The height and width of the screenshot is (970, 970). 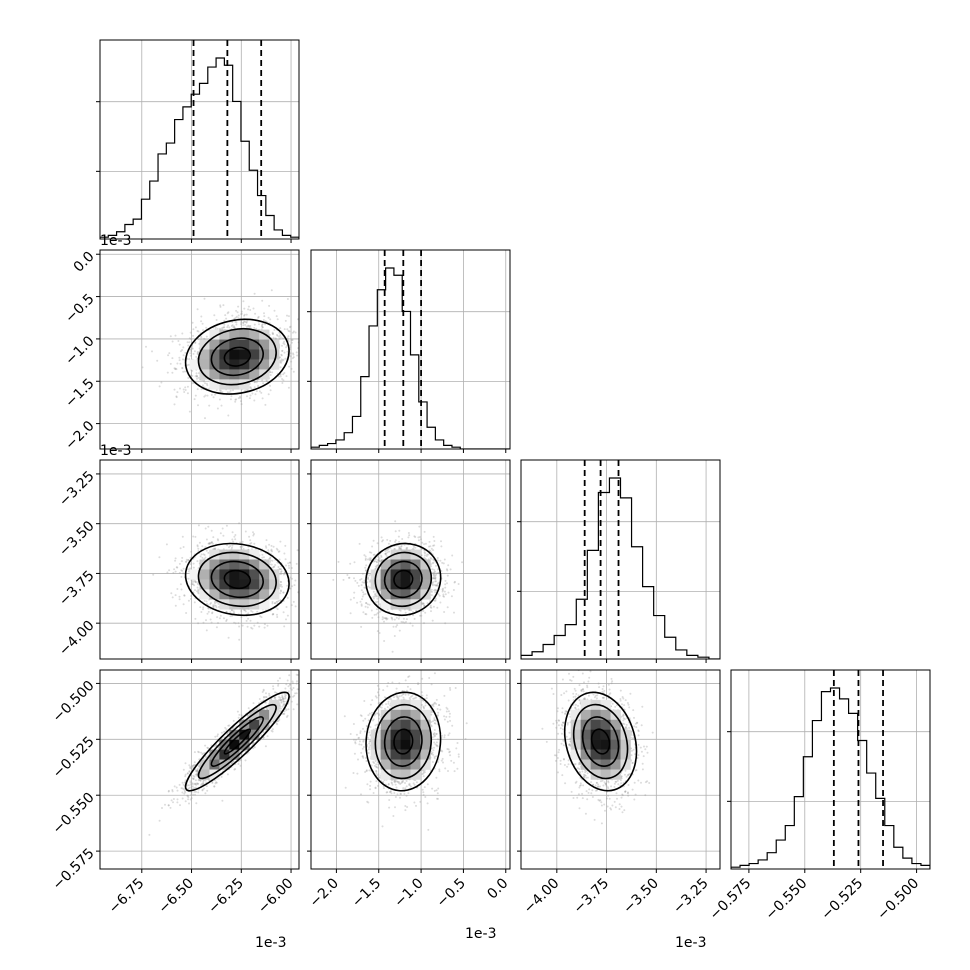 What do you see at coordinates (592, 896) in the screenshot?
I see `x-tick-label-2-1: −3.75` at bounding box center [592, 896].